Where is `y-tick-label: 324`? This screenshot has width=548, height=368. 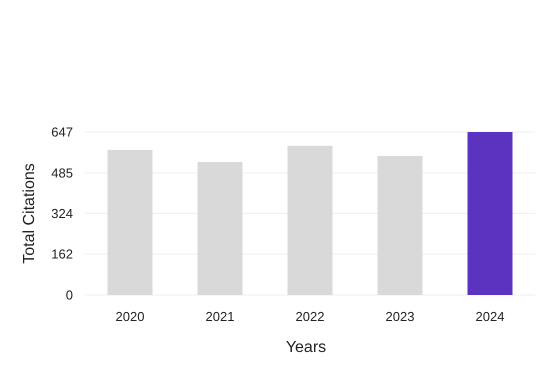 y-tick-label: 324 is located at coordinates (62, 213).